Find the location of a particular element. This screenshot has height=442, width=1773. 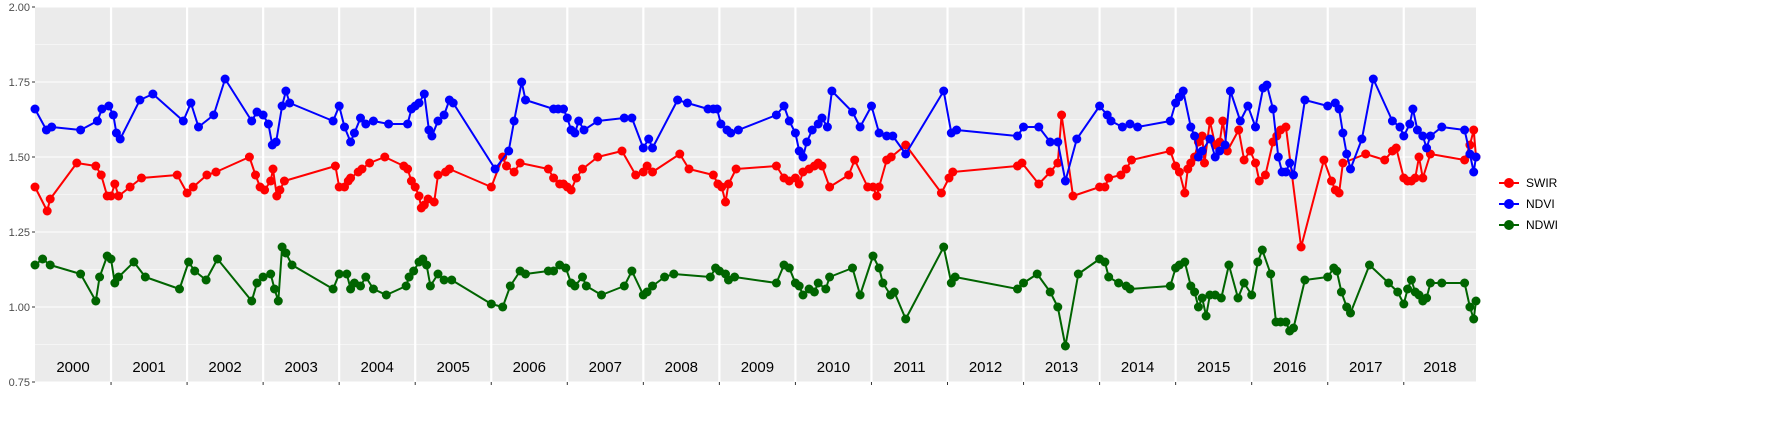

legend-key-point is located at coordinates (1509, 183).